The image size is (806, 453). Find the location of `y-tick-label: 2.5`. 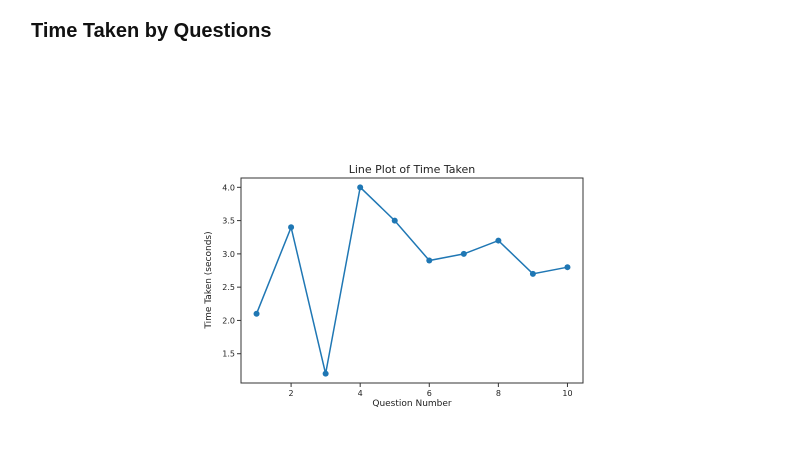

y-tick-label: 2.5 is located at coordinates (228, 287).